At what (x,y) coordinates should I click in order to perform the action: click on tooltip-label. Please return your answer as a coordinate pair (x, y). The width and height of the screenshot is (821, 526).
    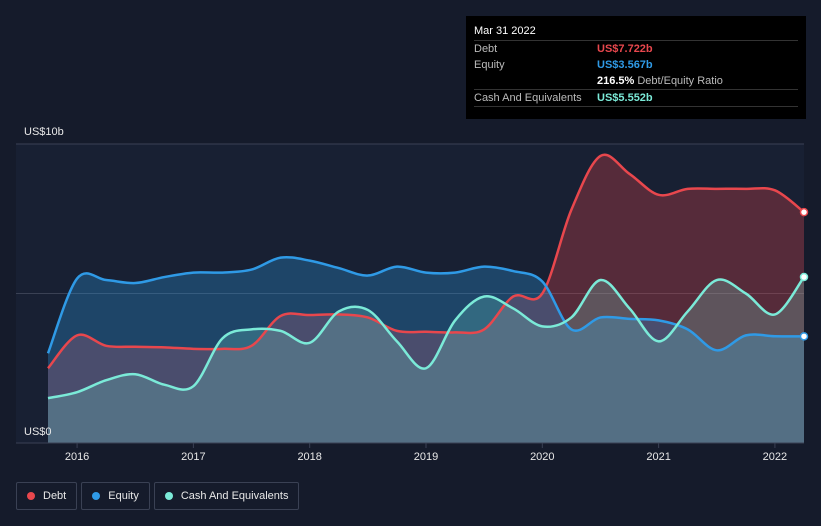
    Looking at the image, I should click on (535, 81).